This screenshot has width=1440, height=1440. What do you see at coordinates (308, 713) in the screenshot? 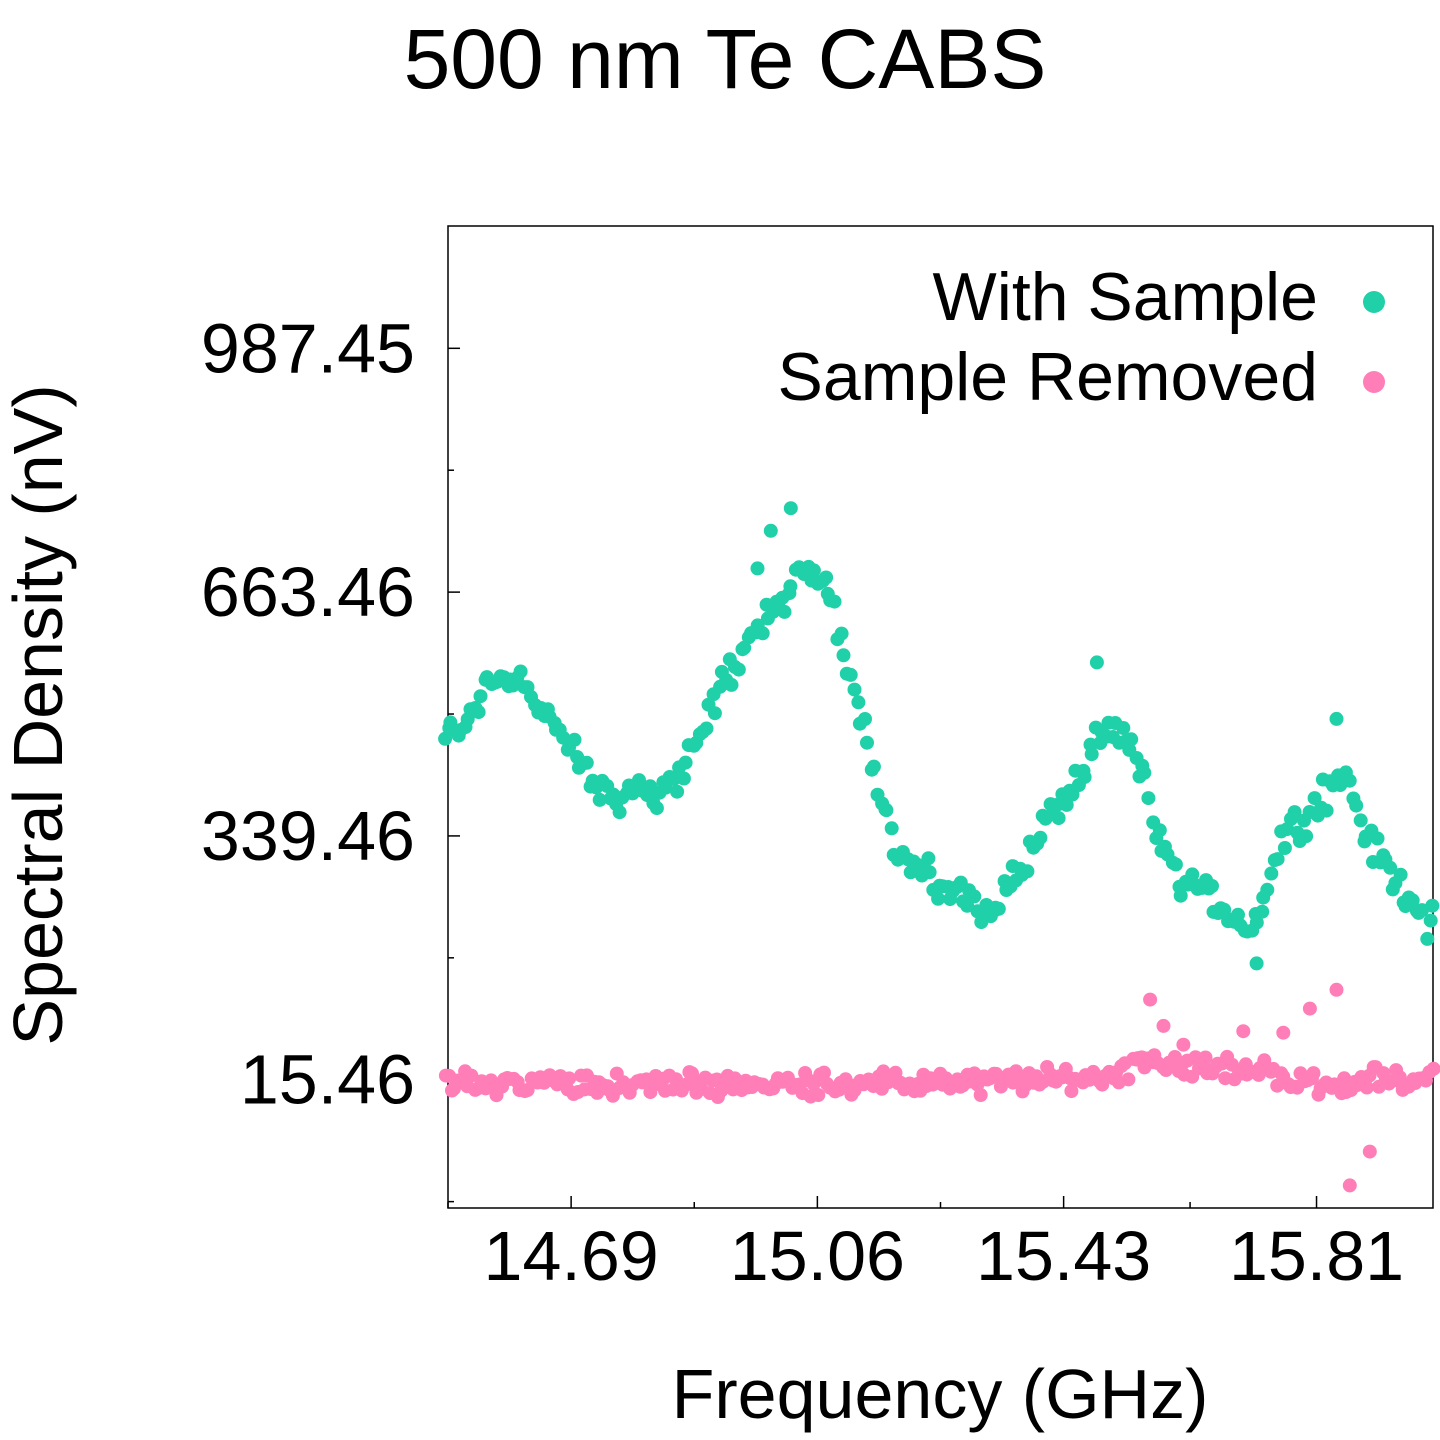
I see `y-axis-tick-labels: 15.46 339.46 663.46 987.45` at bounding box center [308, 713].